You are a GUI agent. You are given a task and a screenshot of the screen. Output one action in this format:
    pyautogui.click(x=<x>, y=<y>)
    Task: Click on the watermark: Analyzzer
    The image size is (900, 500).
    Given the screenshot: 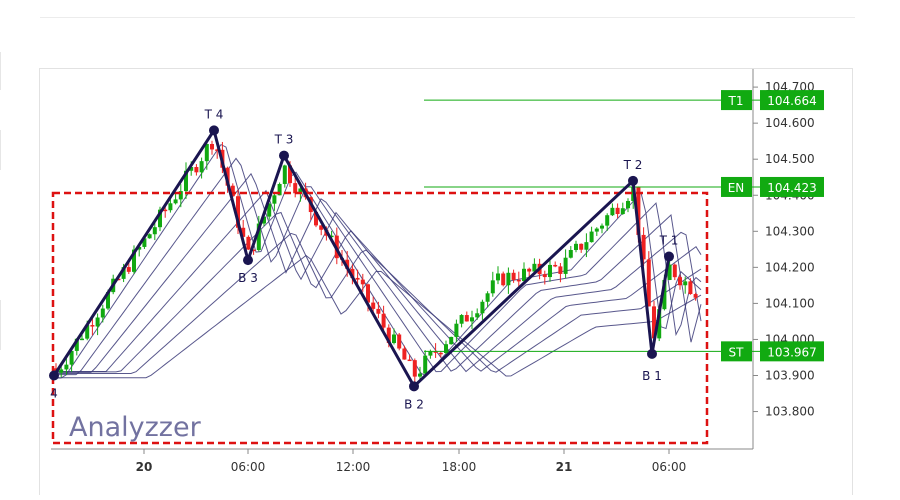 What is the action you would take?
    pyautogui.click(x=135, y=427)
    